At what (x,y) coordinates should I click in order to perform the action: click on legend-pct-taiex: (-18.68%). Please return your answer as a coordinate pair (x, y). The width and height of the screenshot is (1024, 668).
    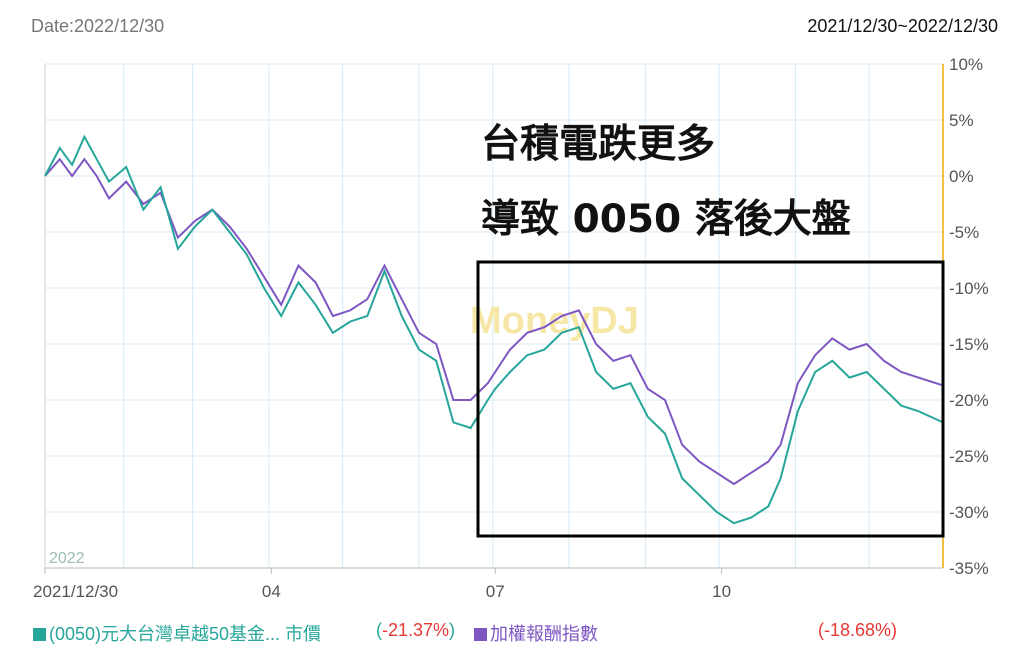
    Looking at the image, I should click on (858, 630).